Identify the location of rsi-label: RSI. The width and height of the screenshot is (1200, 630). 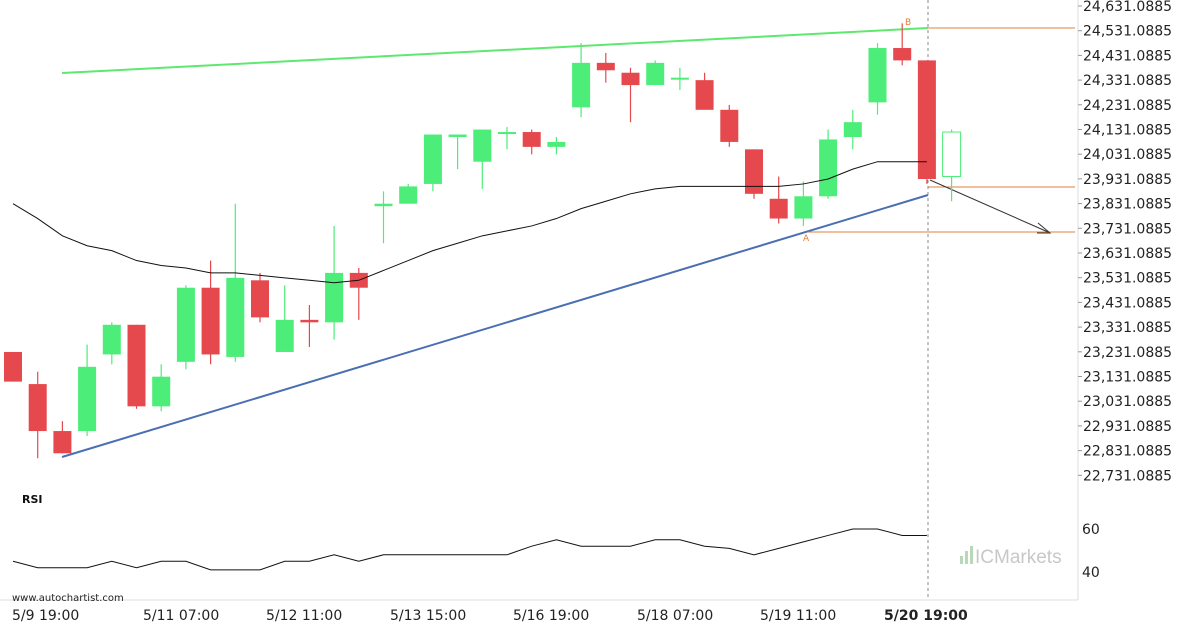
(32, 499).